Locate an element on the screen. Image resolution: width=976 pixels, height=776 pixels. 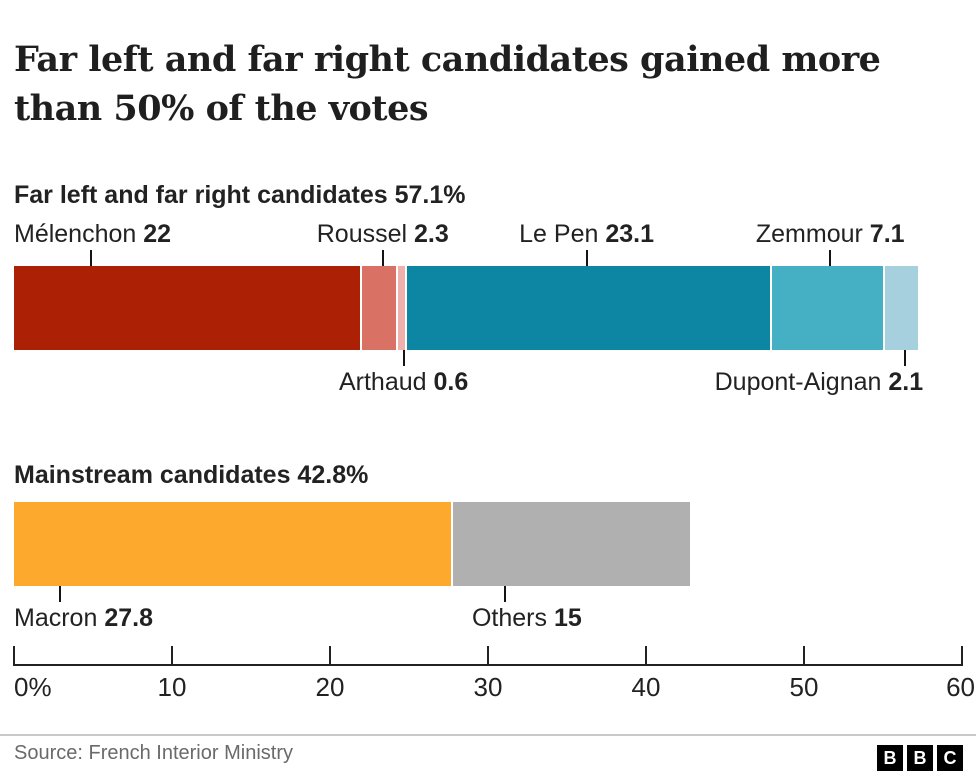
source-label: Source: French Interior Ministry is located at coordinates (153, 753).